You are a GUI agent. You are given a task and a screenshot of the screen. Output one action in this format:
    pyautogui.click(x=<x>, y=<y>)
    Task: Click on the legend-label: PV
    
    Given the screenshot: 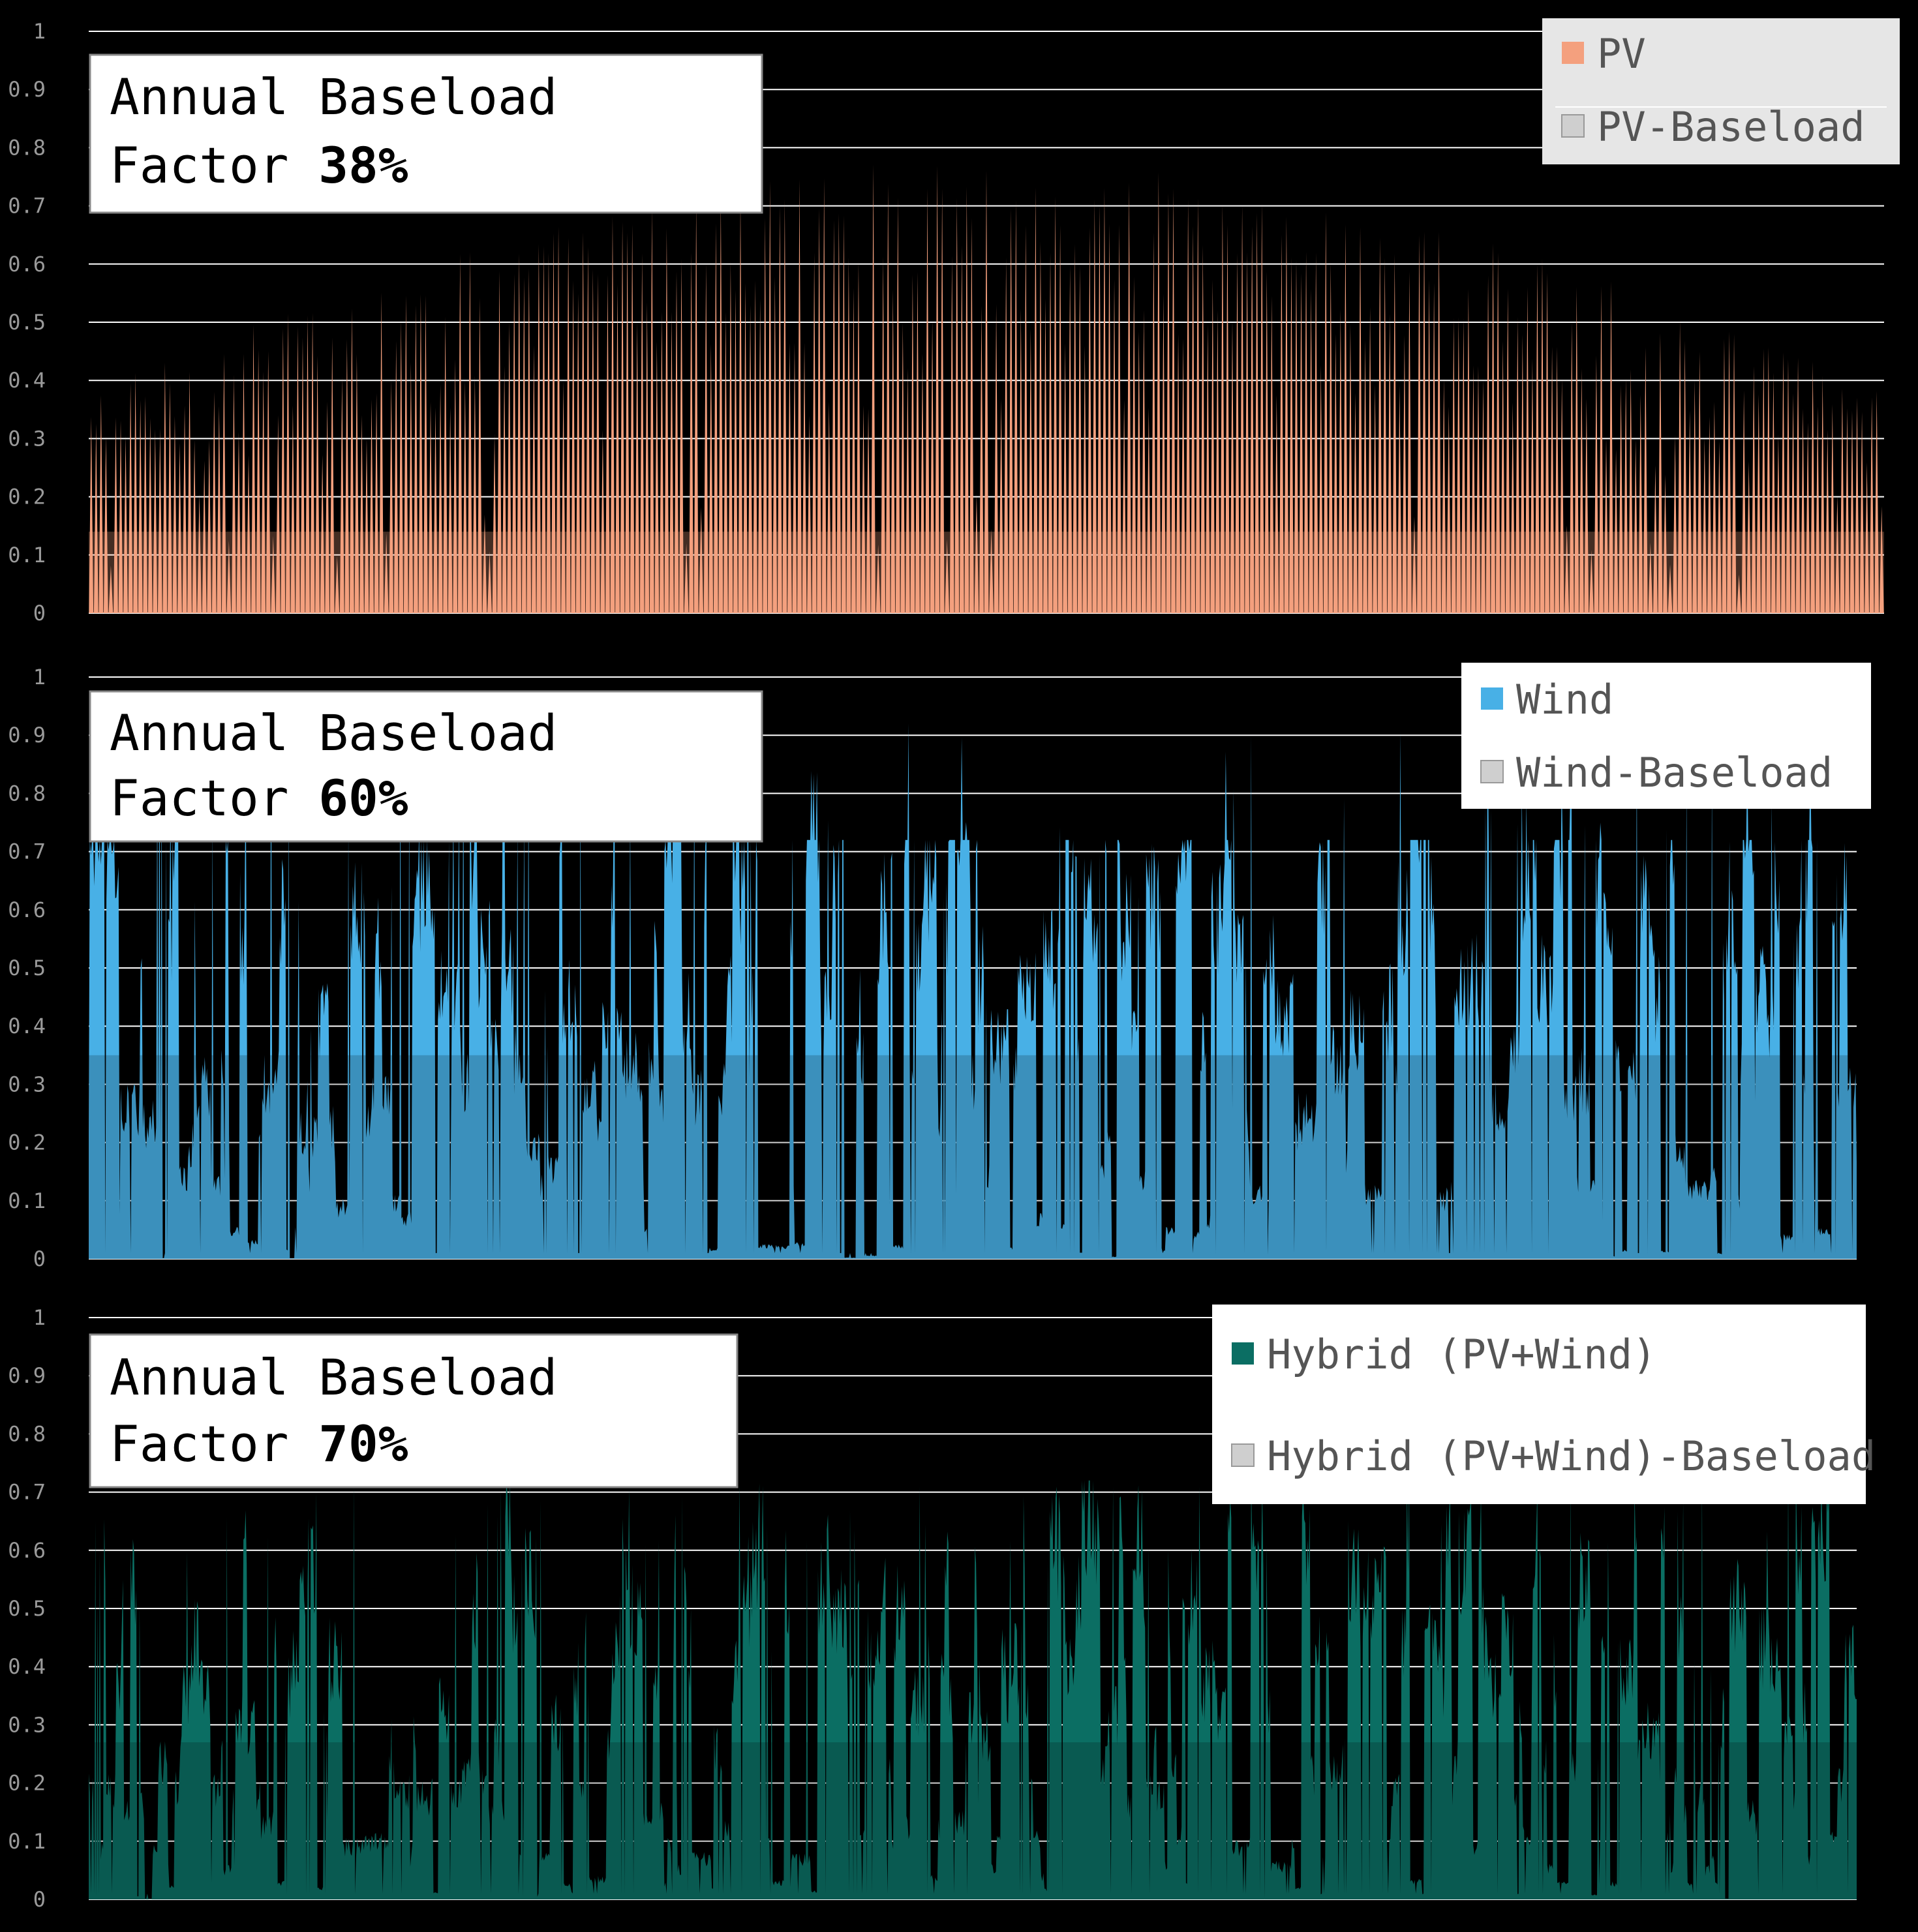 What is the action you would take?
    pyautogui.click(x=1621, y=54)
    